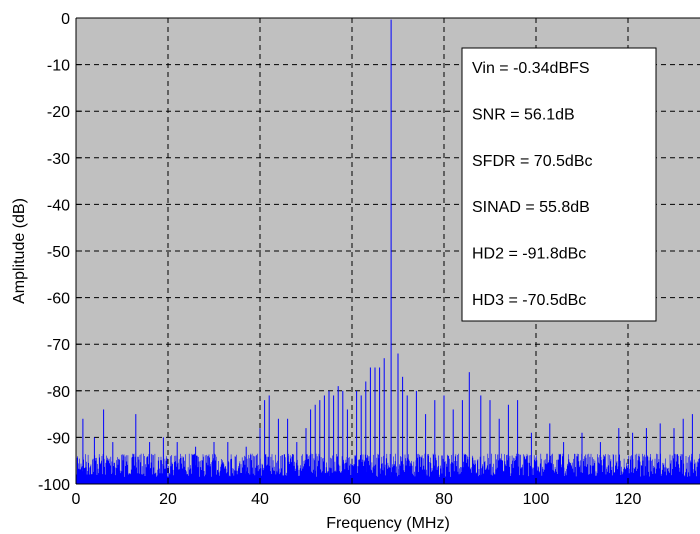  Describe the element at coordinates (532, 161) in the screenshot. I see `legend-entry: SFDR = 70.5dBc` at that location.